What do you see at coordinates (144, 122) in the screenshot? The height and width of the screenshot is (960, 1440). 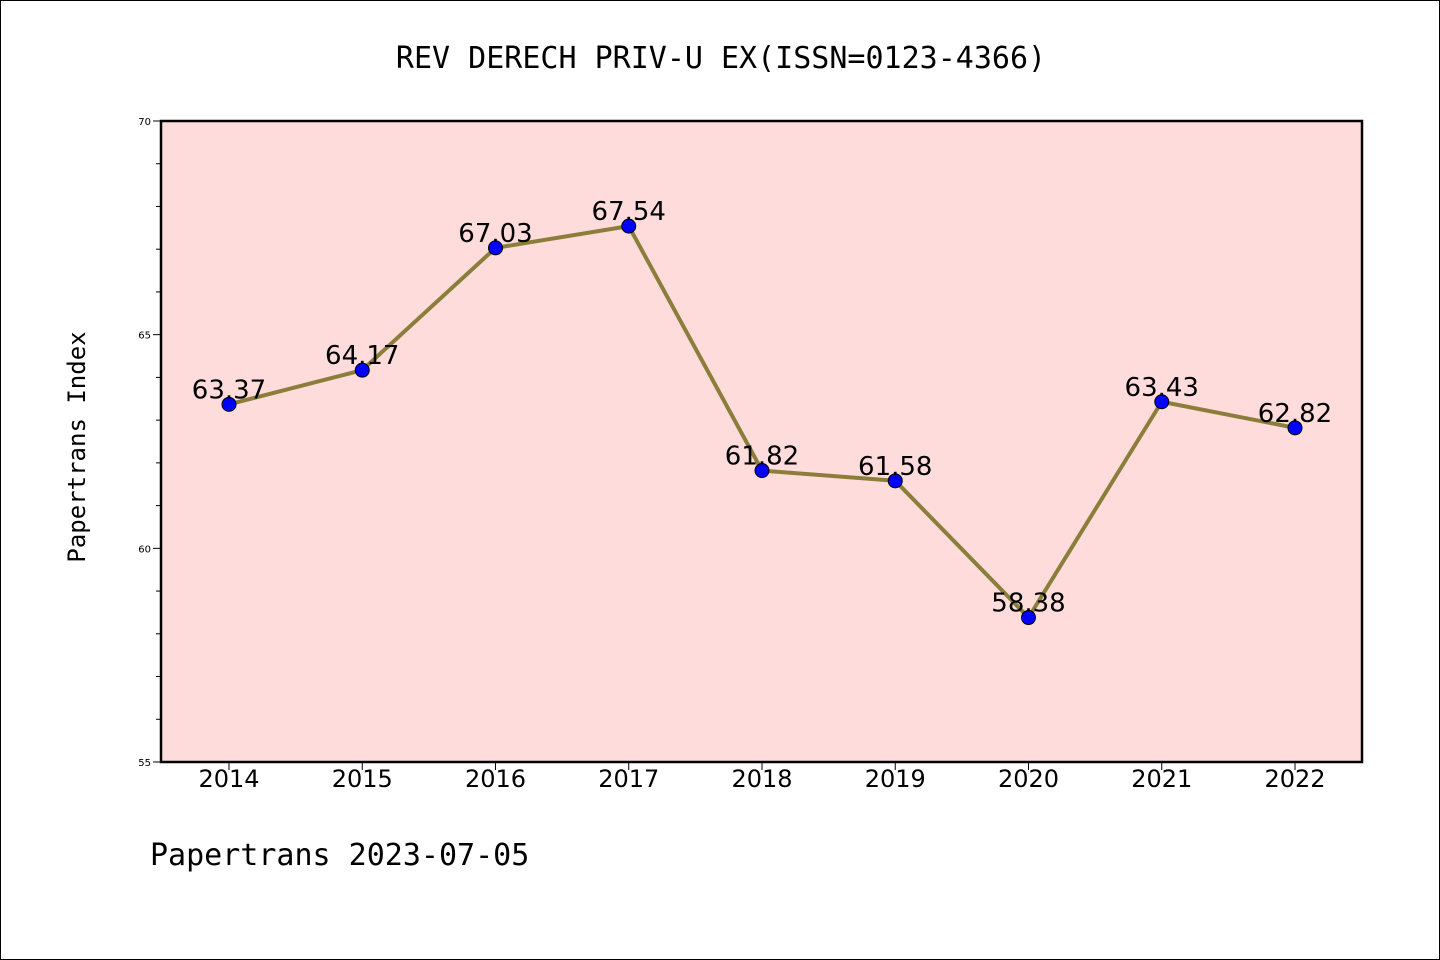 I see `y-tick-label: 70` at bounding box center [144, 122].